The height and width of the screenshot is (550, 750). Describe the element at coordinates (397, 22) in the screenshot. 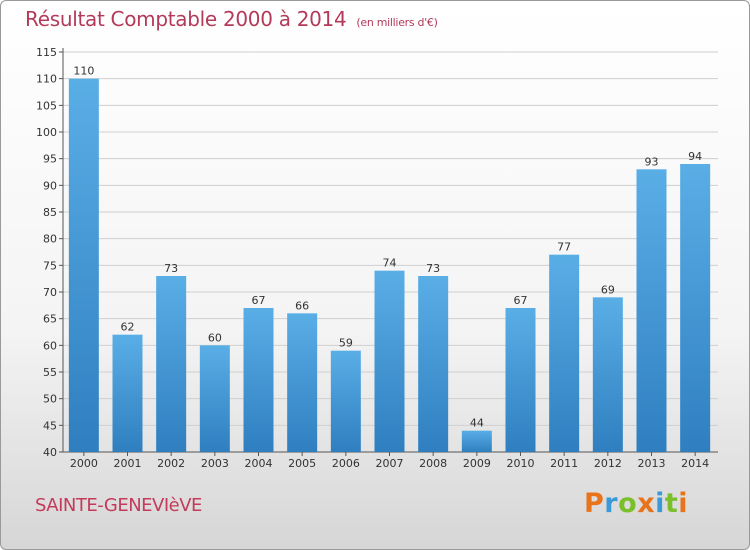

I see `chart-subtitle: (en milliers d'€)` at that location.